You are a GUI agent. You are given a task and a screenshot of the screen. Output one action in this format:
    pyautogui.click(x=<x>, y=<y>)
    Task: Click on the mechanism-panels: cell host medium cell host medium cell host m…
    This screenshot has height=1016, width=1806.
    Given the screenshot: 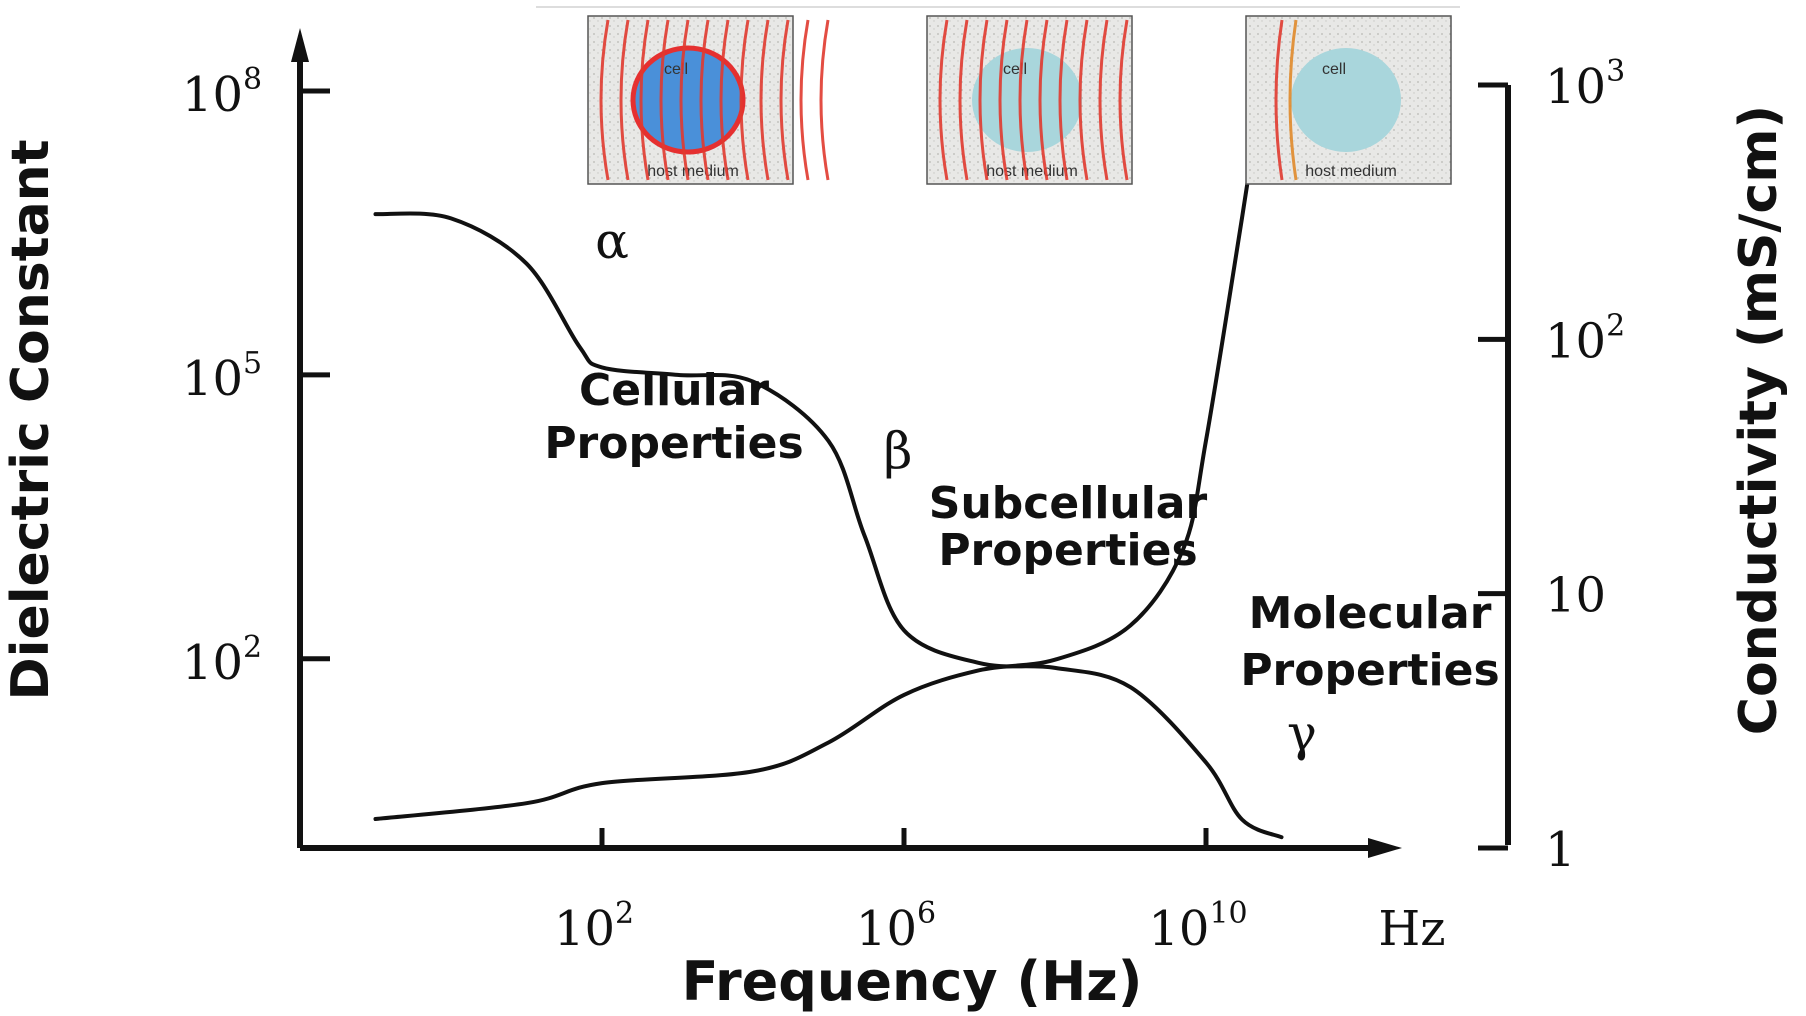 What is the action you would take?
    pyautogui.click(x=998, y=95)
    